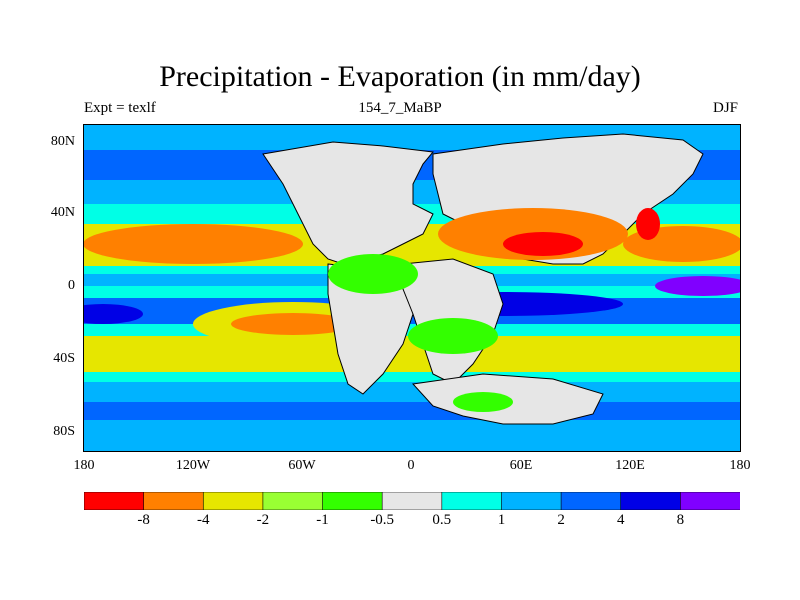 This screenshot has height=600, width=800. Describe the element at coordinates (193, 244) in the screenshot. I see `dry-cell-np-west` at that location.